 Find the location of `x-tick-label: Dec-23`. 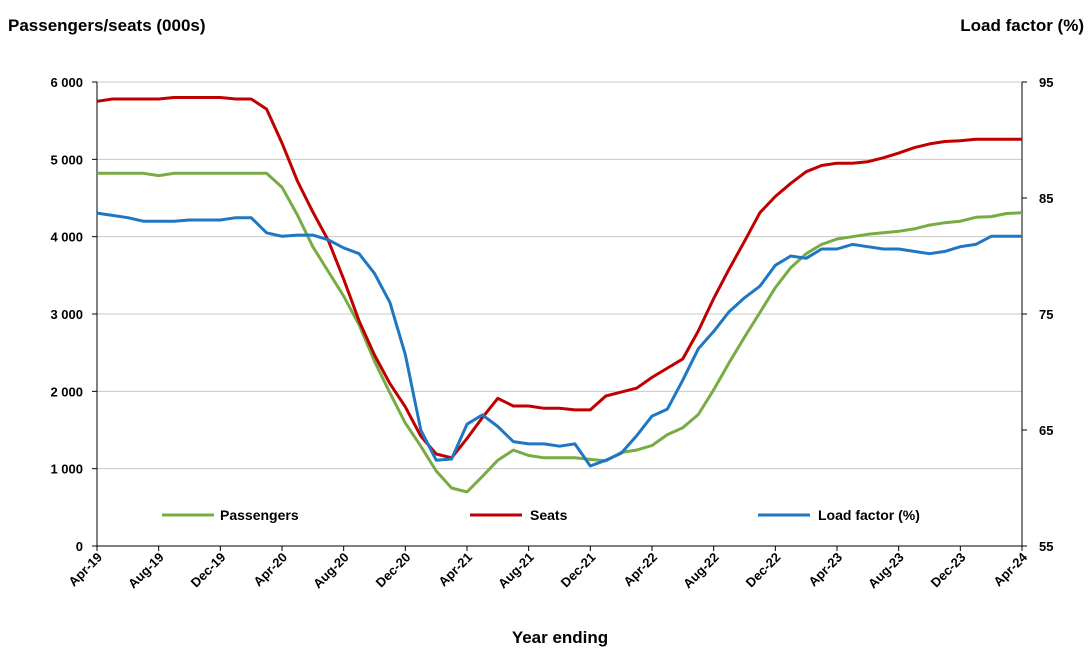

x-tick-label: Dec-23 is located at coordinates (948, 570).